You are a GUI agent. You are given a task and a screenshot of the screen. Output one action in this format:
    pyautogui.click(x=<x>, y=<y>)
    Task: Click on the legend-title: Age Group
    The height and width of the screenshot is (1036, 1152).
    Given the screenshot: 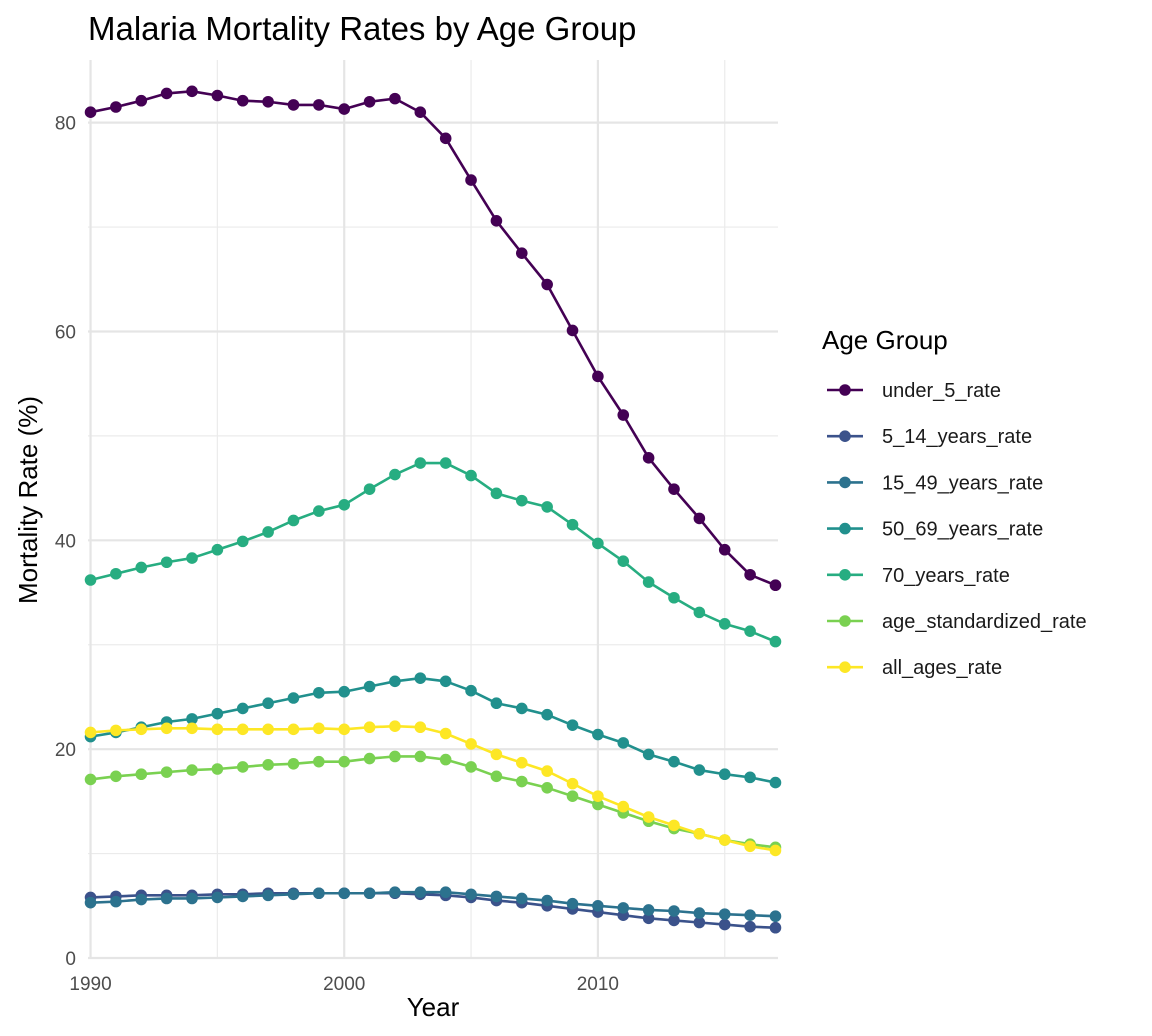 What is the action you would take?
    pyautogui.click(x=885, y=340)
    